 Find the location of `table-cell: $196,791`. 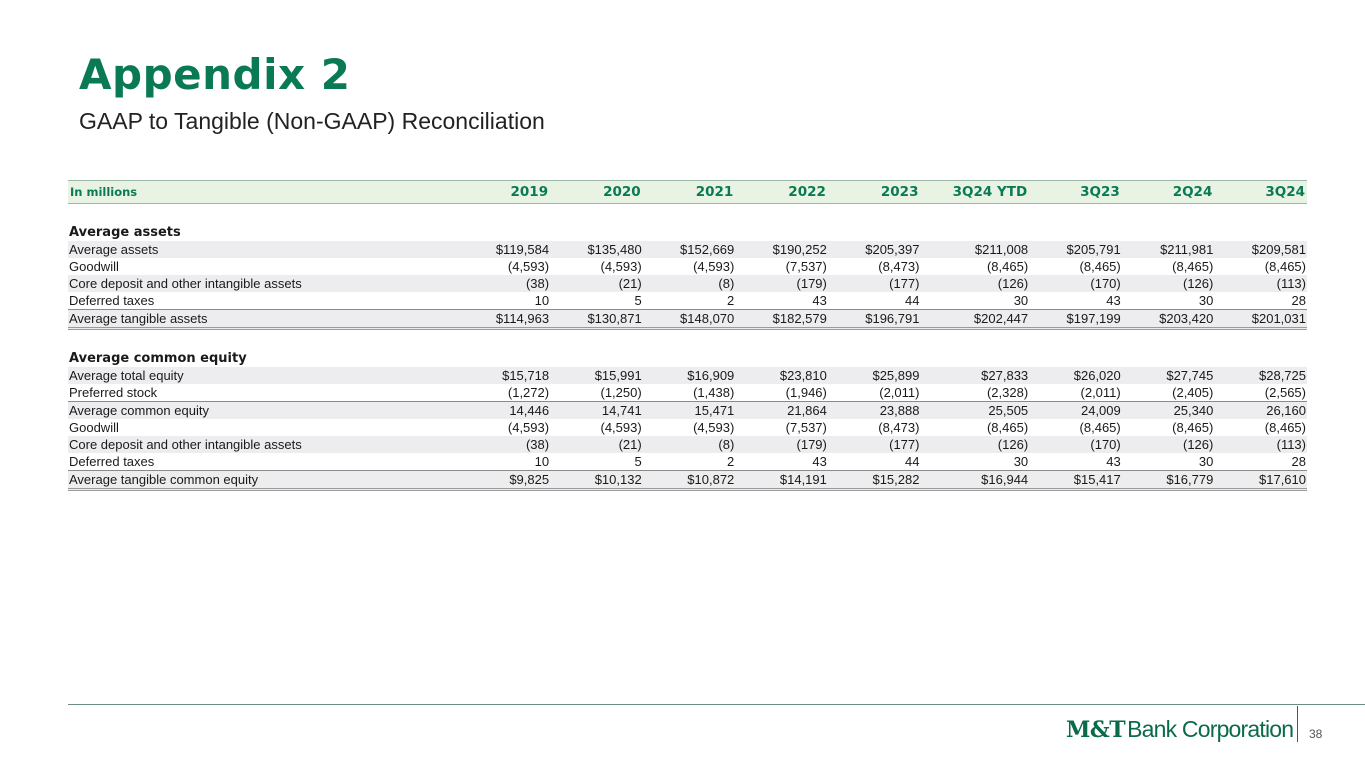

table-cell: $196,791 is located at coordinates (874, 319).